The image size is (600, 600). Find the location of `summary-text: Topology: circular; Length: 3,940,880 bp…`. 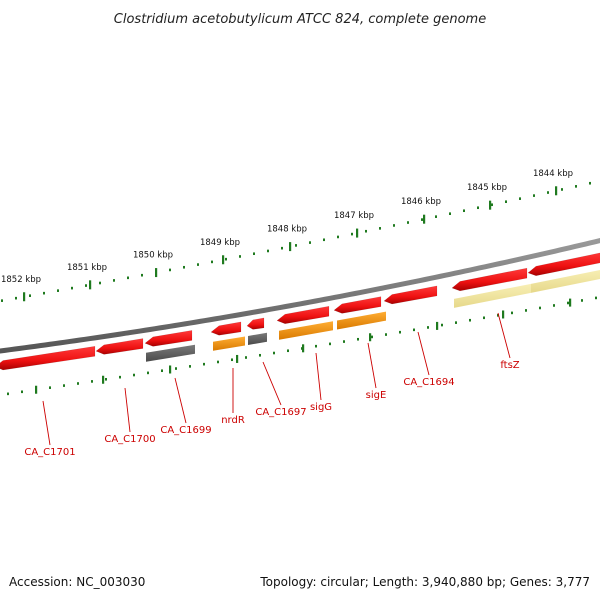

summary-text: Topology: circular; Length: 3,940,880 bp… is located at coordinates (424, 582).